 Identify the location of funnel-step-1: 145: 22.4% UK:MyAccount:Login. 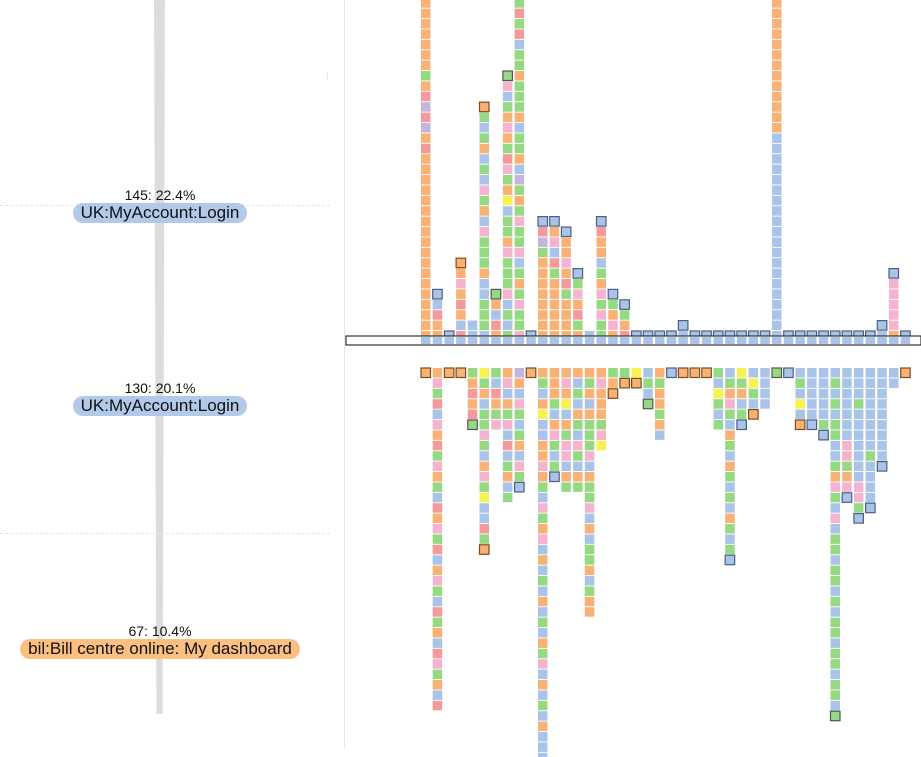
(160, 205).